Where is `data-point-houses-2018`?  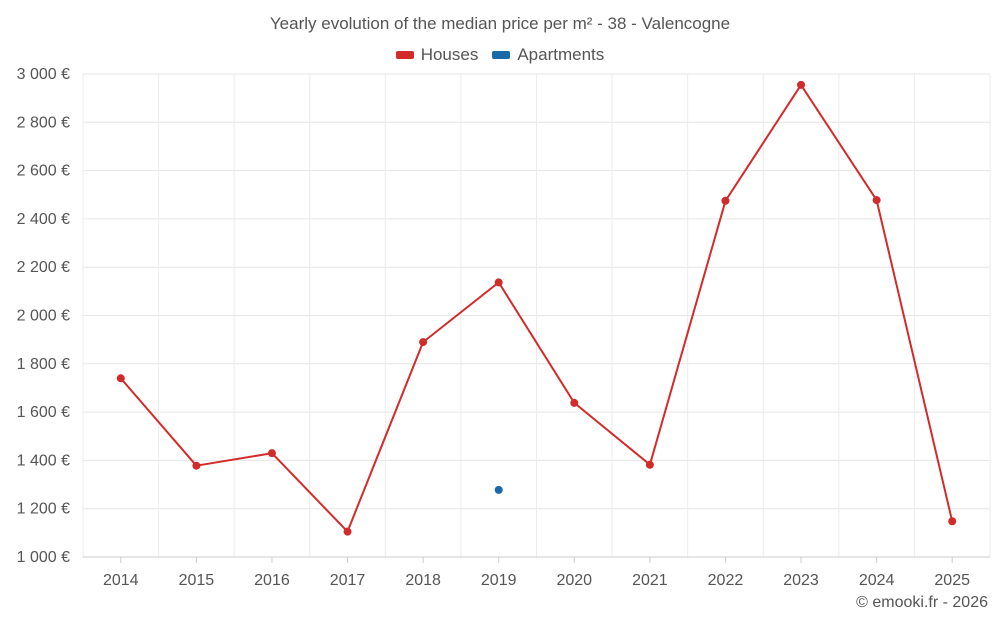
data-point-houses-2018 is located at coordinates (423, 342).